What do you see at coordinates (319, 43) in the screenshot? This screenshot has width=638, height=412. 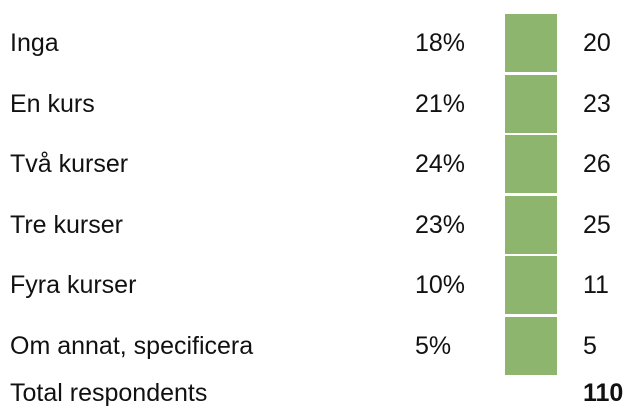 I see `result-row: Inga 18% 20` at bounding box center [319, 43].